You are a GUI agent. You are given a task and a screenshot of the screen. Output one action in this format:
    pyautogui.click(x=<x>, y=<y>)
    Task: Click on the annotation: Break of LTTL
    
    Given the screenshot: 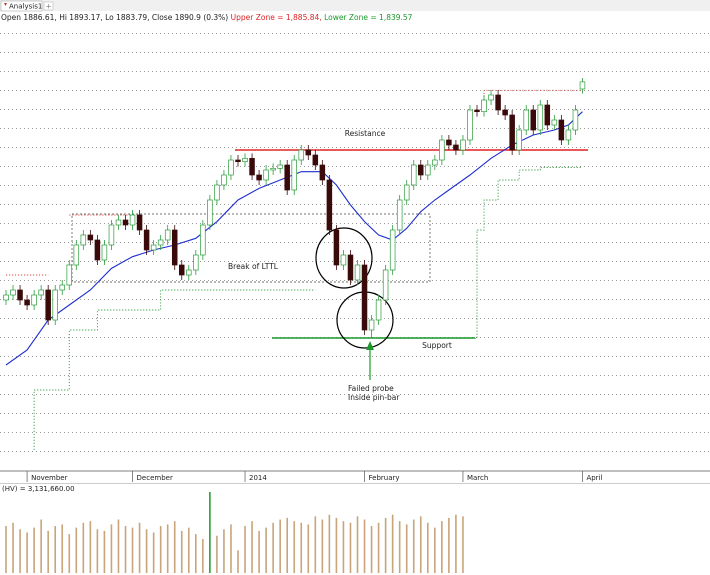 What is the action you would take?
    pyautogui.click(x=253, y=266)
    